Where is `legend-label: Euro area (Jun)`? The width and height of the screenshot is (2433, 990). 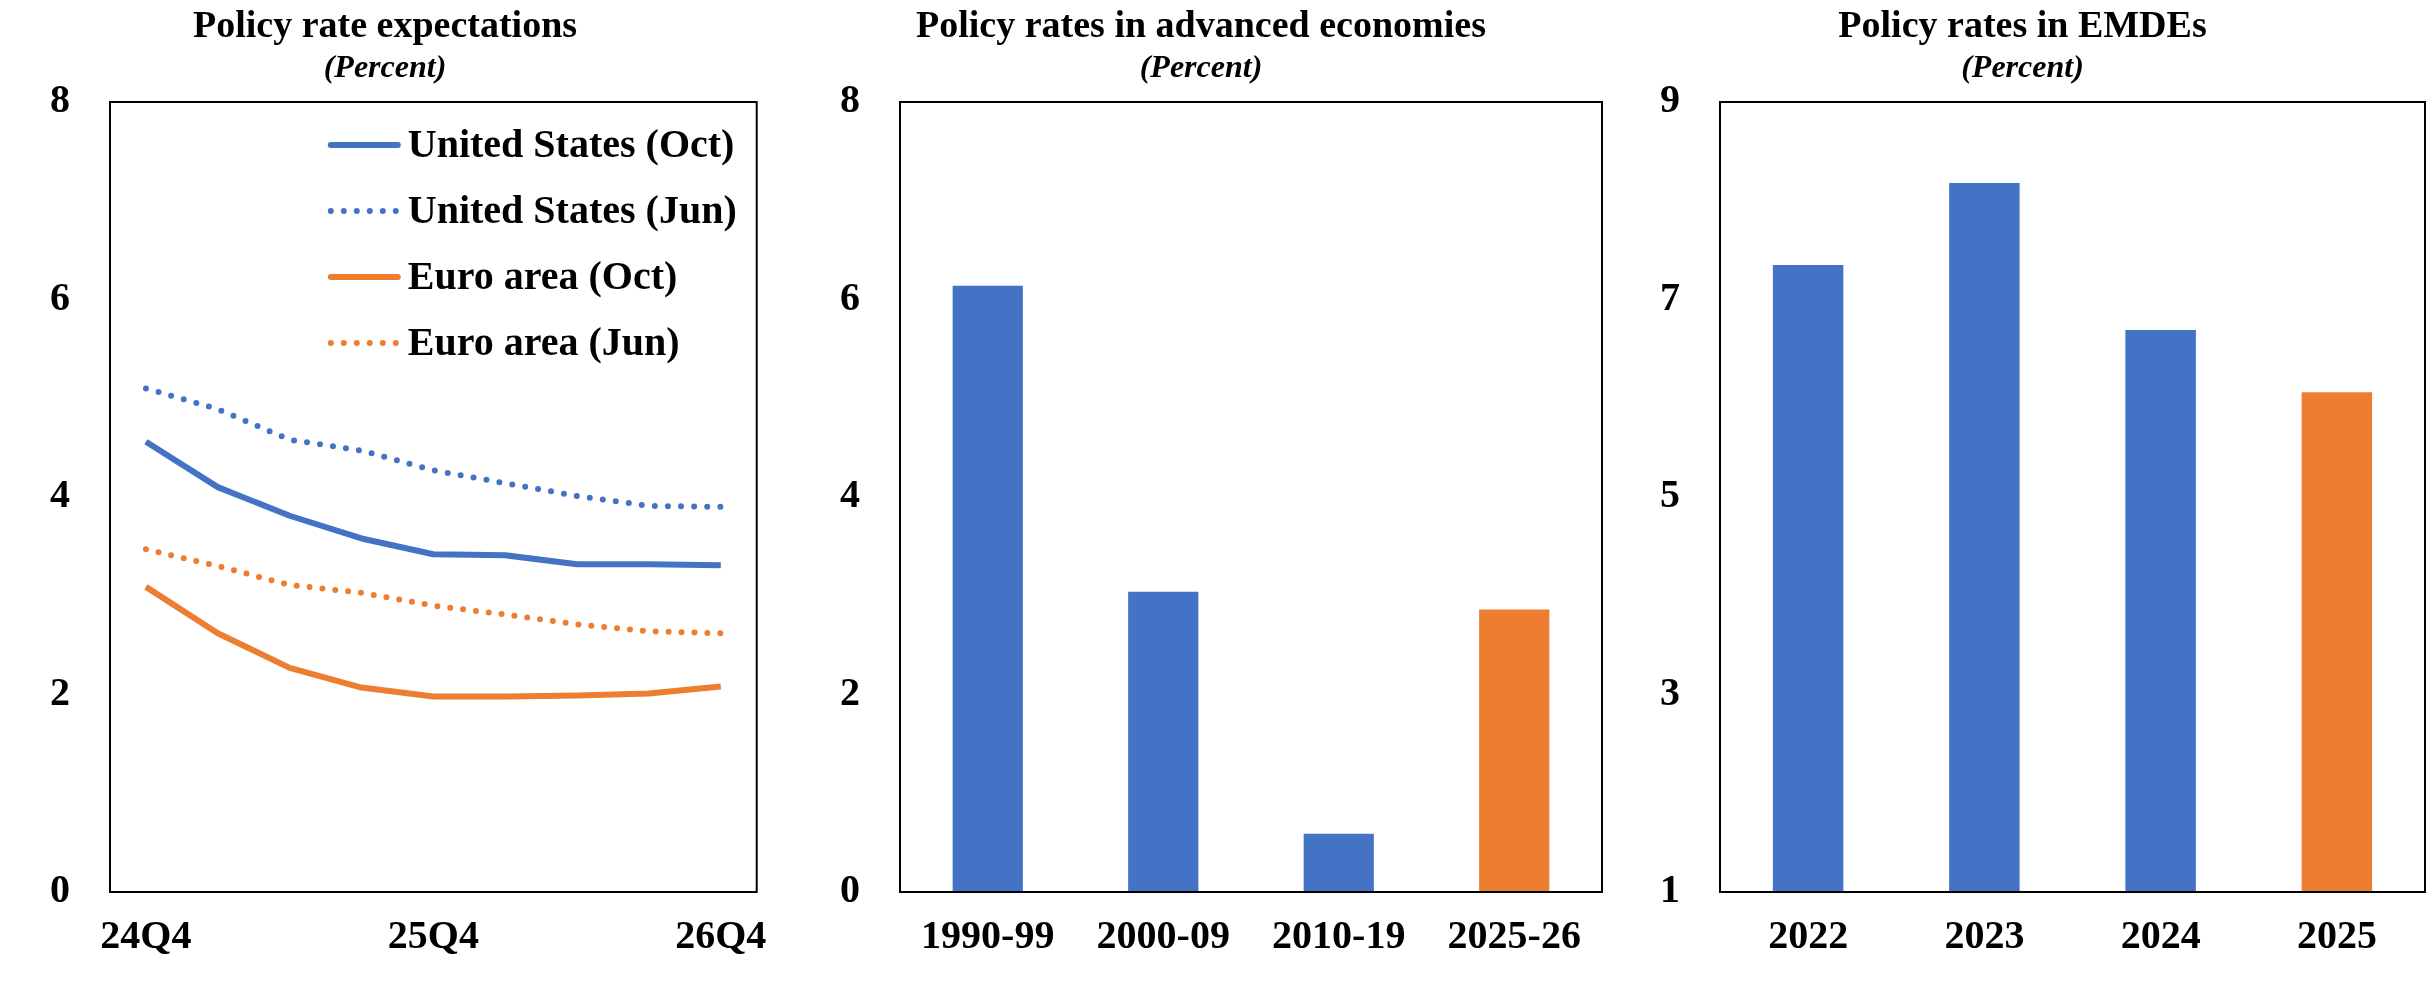
legend-label: Euro area (Jun) is located at coordinates (543, 342).